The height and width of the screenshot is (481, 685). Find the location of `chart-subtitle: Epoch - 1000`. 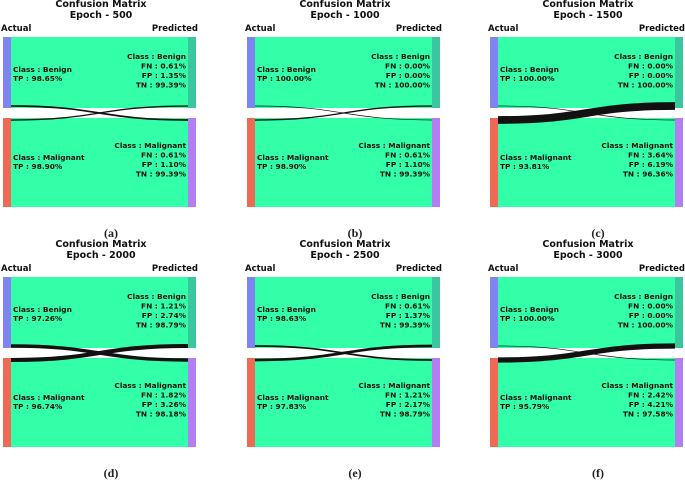

chart-subtitle: Epoch - 1000 is located at coordinates (345, 15).